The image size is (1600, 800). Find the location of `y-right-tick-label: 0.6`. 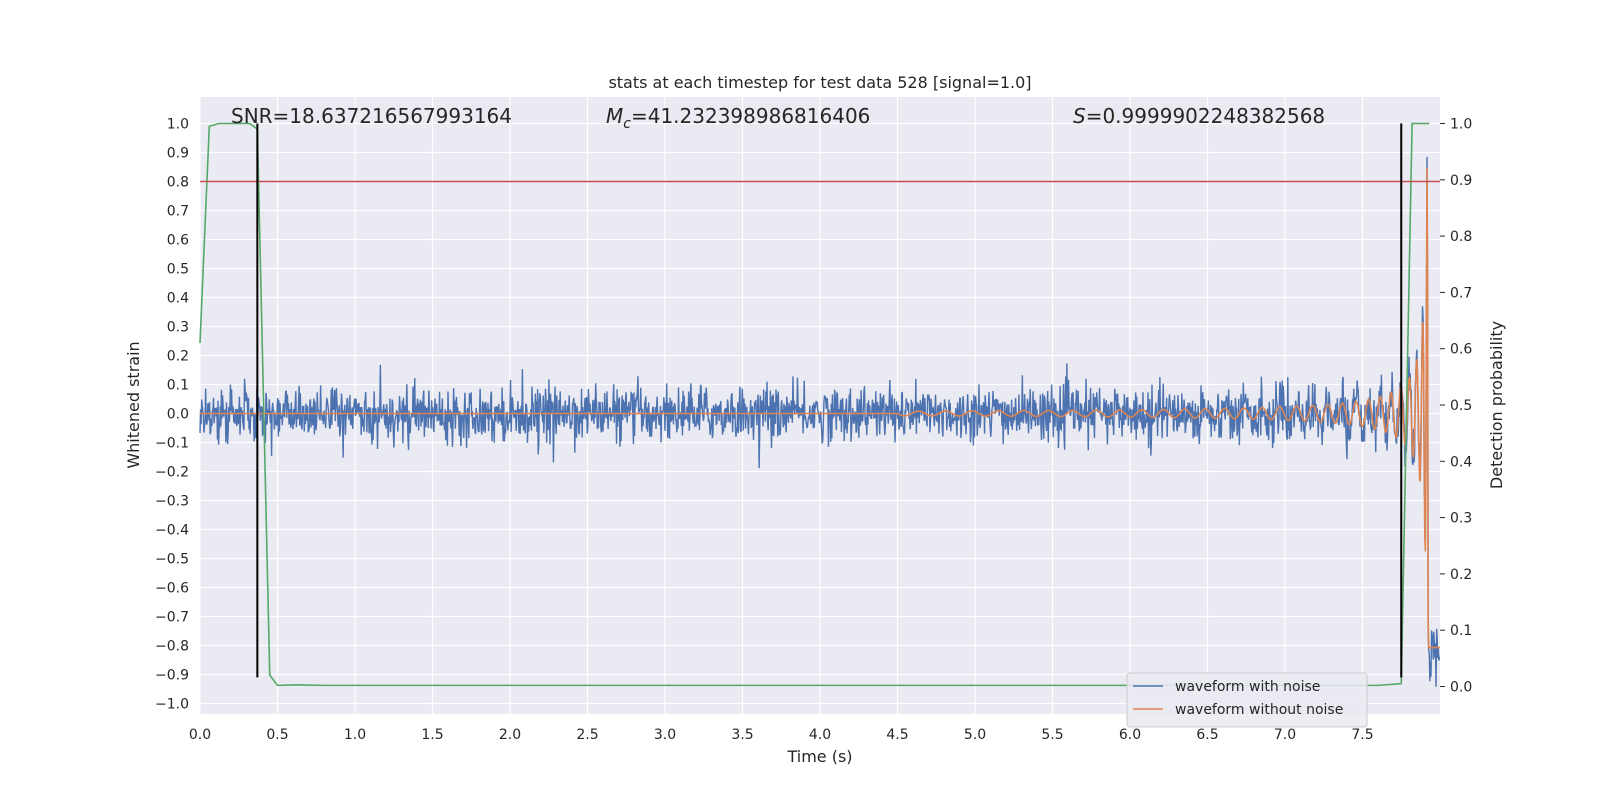

y-right-tick-label: 0.6 is located at coordinates (1461, 350).